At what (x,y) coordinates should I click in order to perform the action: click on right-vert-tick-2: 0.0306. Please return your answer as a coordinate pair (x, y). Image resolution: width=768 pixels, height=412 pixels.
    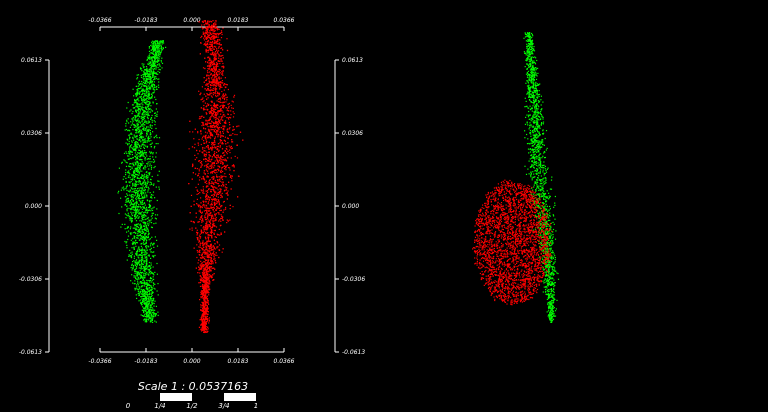
    Looking at the image, I should click on (352, 133).